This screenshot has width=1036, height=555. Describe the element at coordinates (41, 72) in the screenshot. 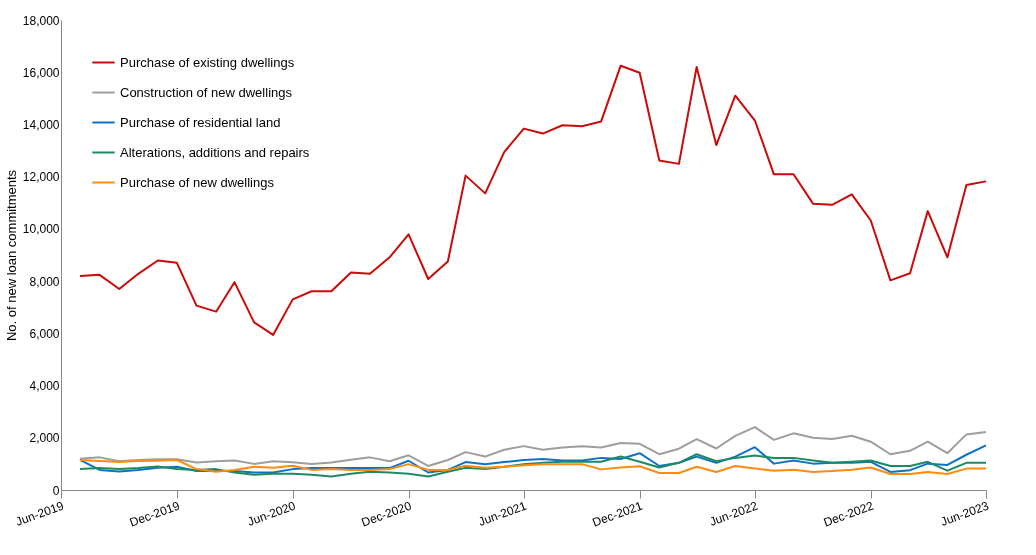

I see `y-tick-label: 16,000` at that location.